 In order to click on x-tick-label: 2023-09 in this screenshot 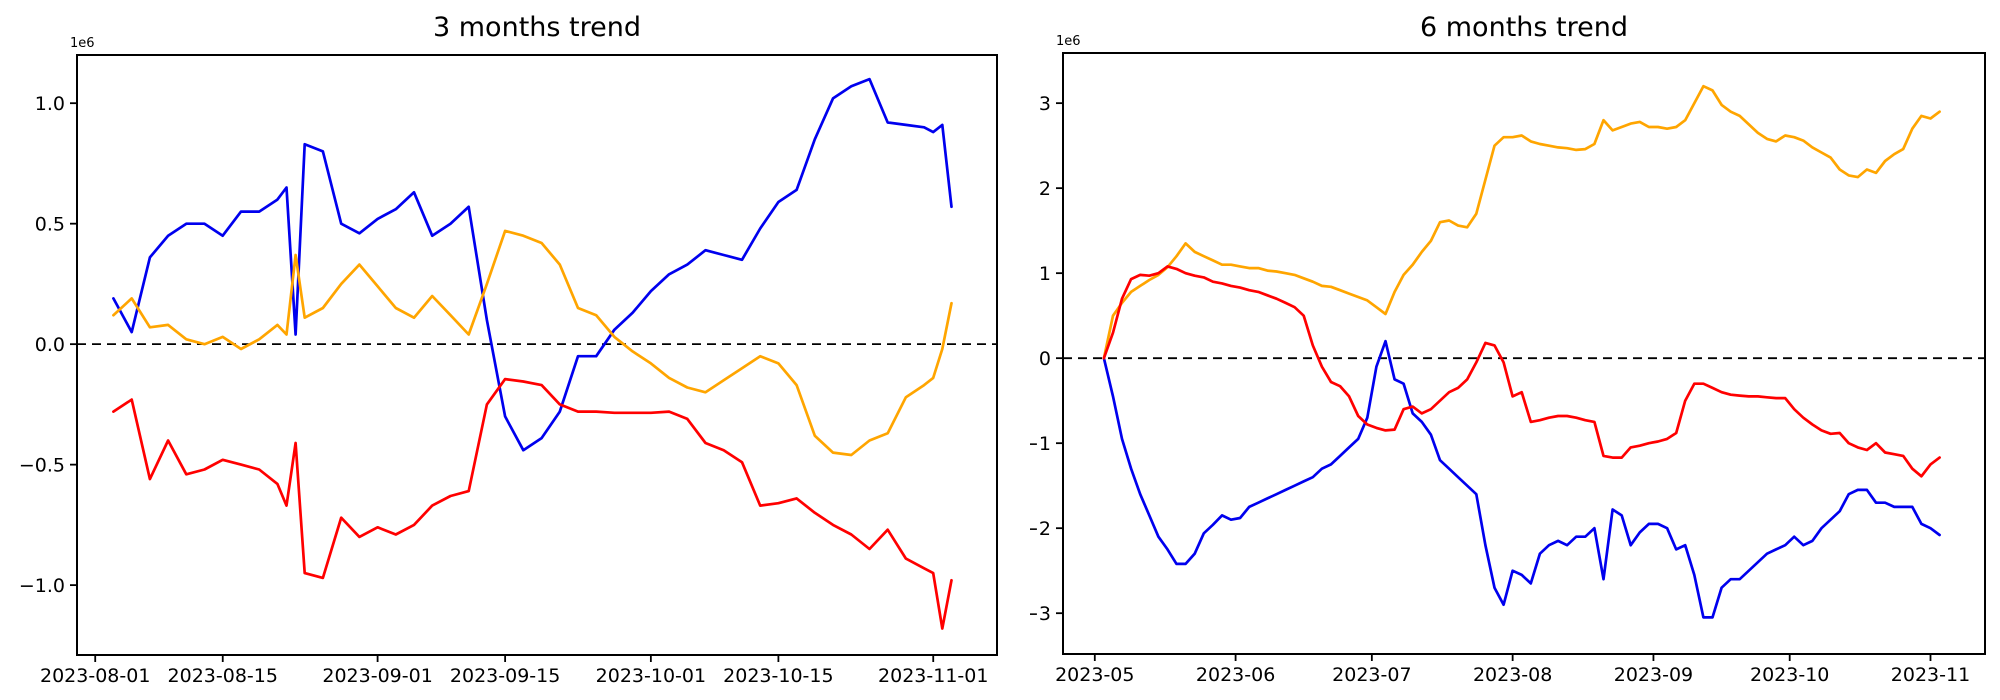, I will do `click(1653, 675)`.